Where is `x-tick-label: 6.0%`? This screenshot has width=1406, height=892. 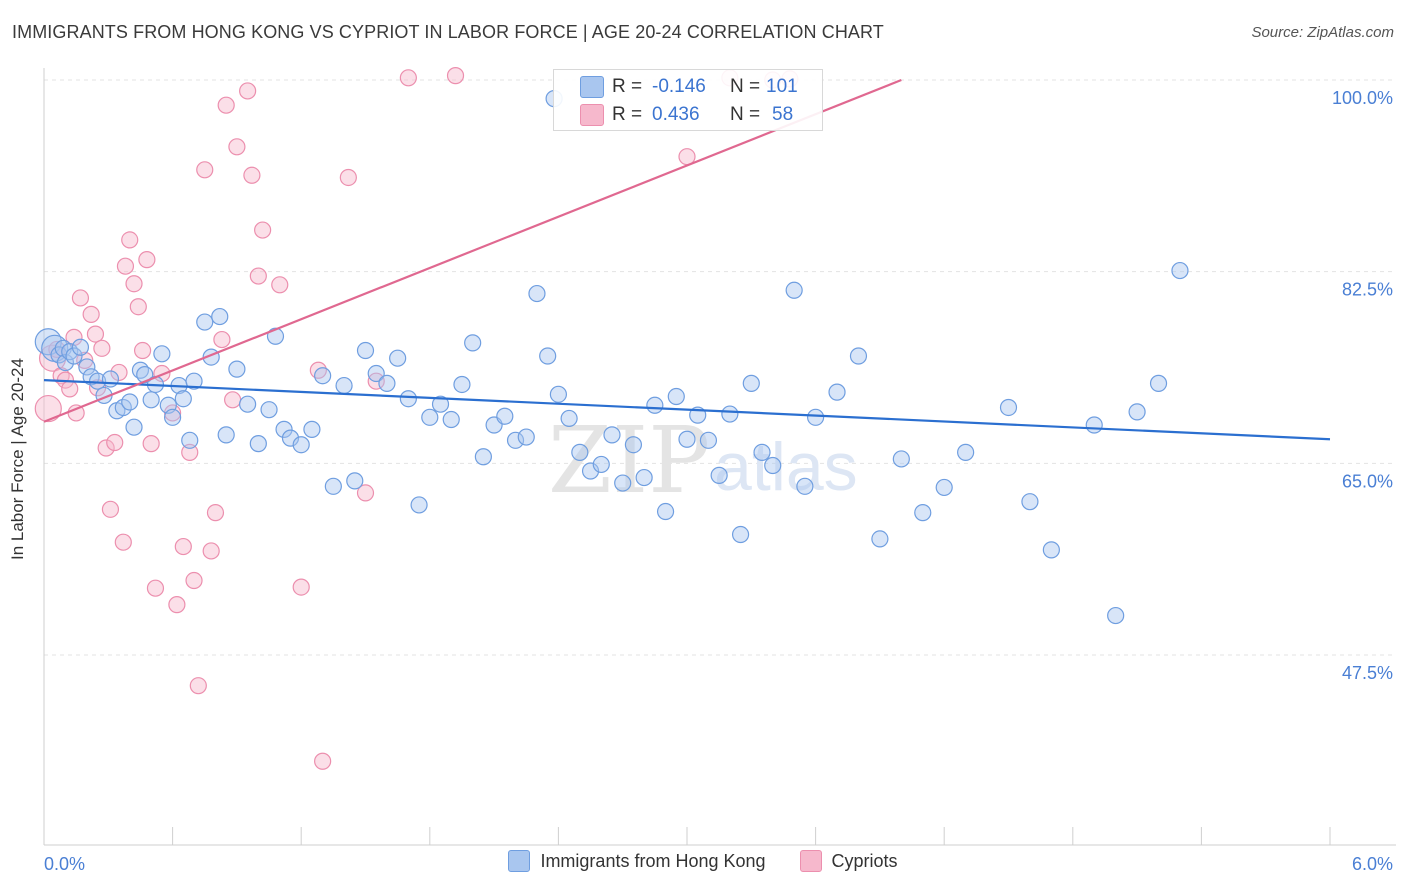
x-tick-label: 6.0% is located at coordinates (1372, 864).